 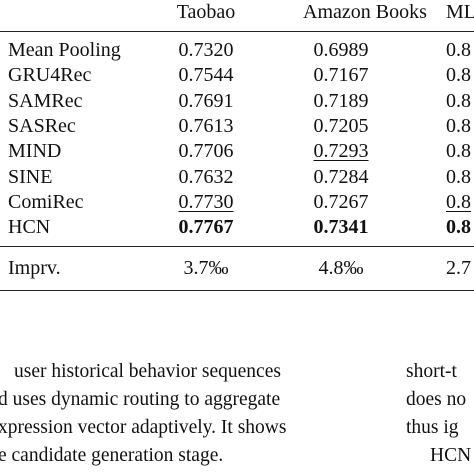 I want to click on method-name: MIND, so click(x=35, y=151).